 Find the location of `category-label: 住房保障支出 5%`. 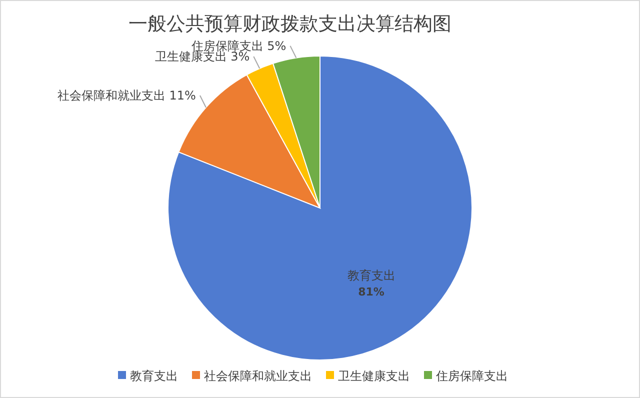

category-label: 住房保障支出 5% is located at coordinates (238, 45).